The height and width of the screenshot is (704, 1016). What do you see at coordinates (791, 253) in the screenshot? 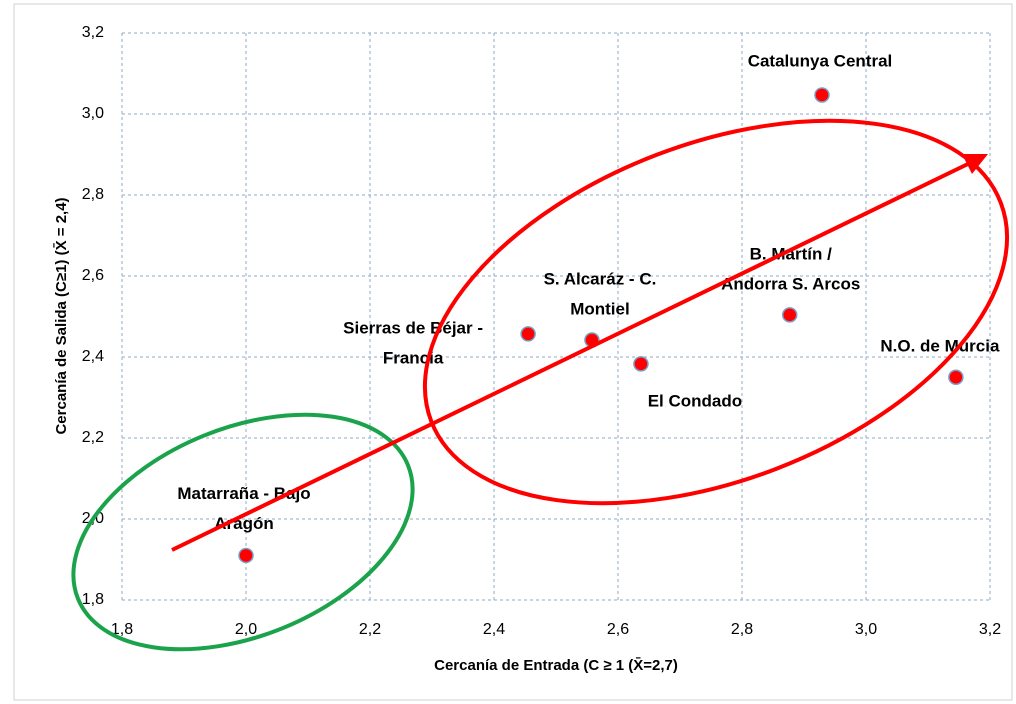
I see `point-label: B. Martín /` at bounding box center [791, 253].